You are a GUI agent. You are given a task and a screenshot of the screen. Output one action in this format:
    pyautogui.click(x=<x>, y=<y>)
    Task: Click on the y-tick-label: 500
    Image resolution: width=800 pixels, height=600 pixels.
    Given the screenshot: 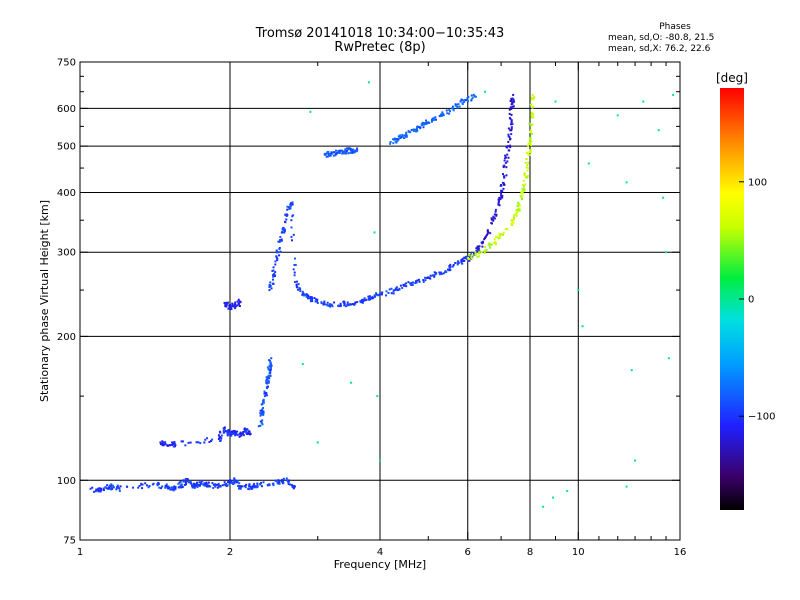 What is the action you would take?
    pyautogui.click(x=66, y=147)
    